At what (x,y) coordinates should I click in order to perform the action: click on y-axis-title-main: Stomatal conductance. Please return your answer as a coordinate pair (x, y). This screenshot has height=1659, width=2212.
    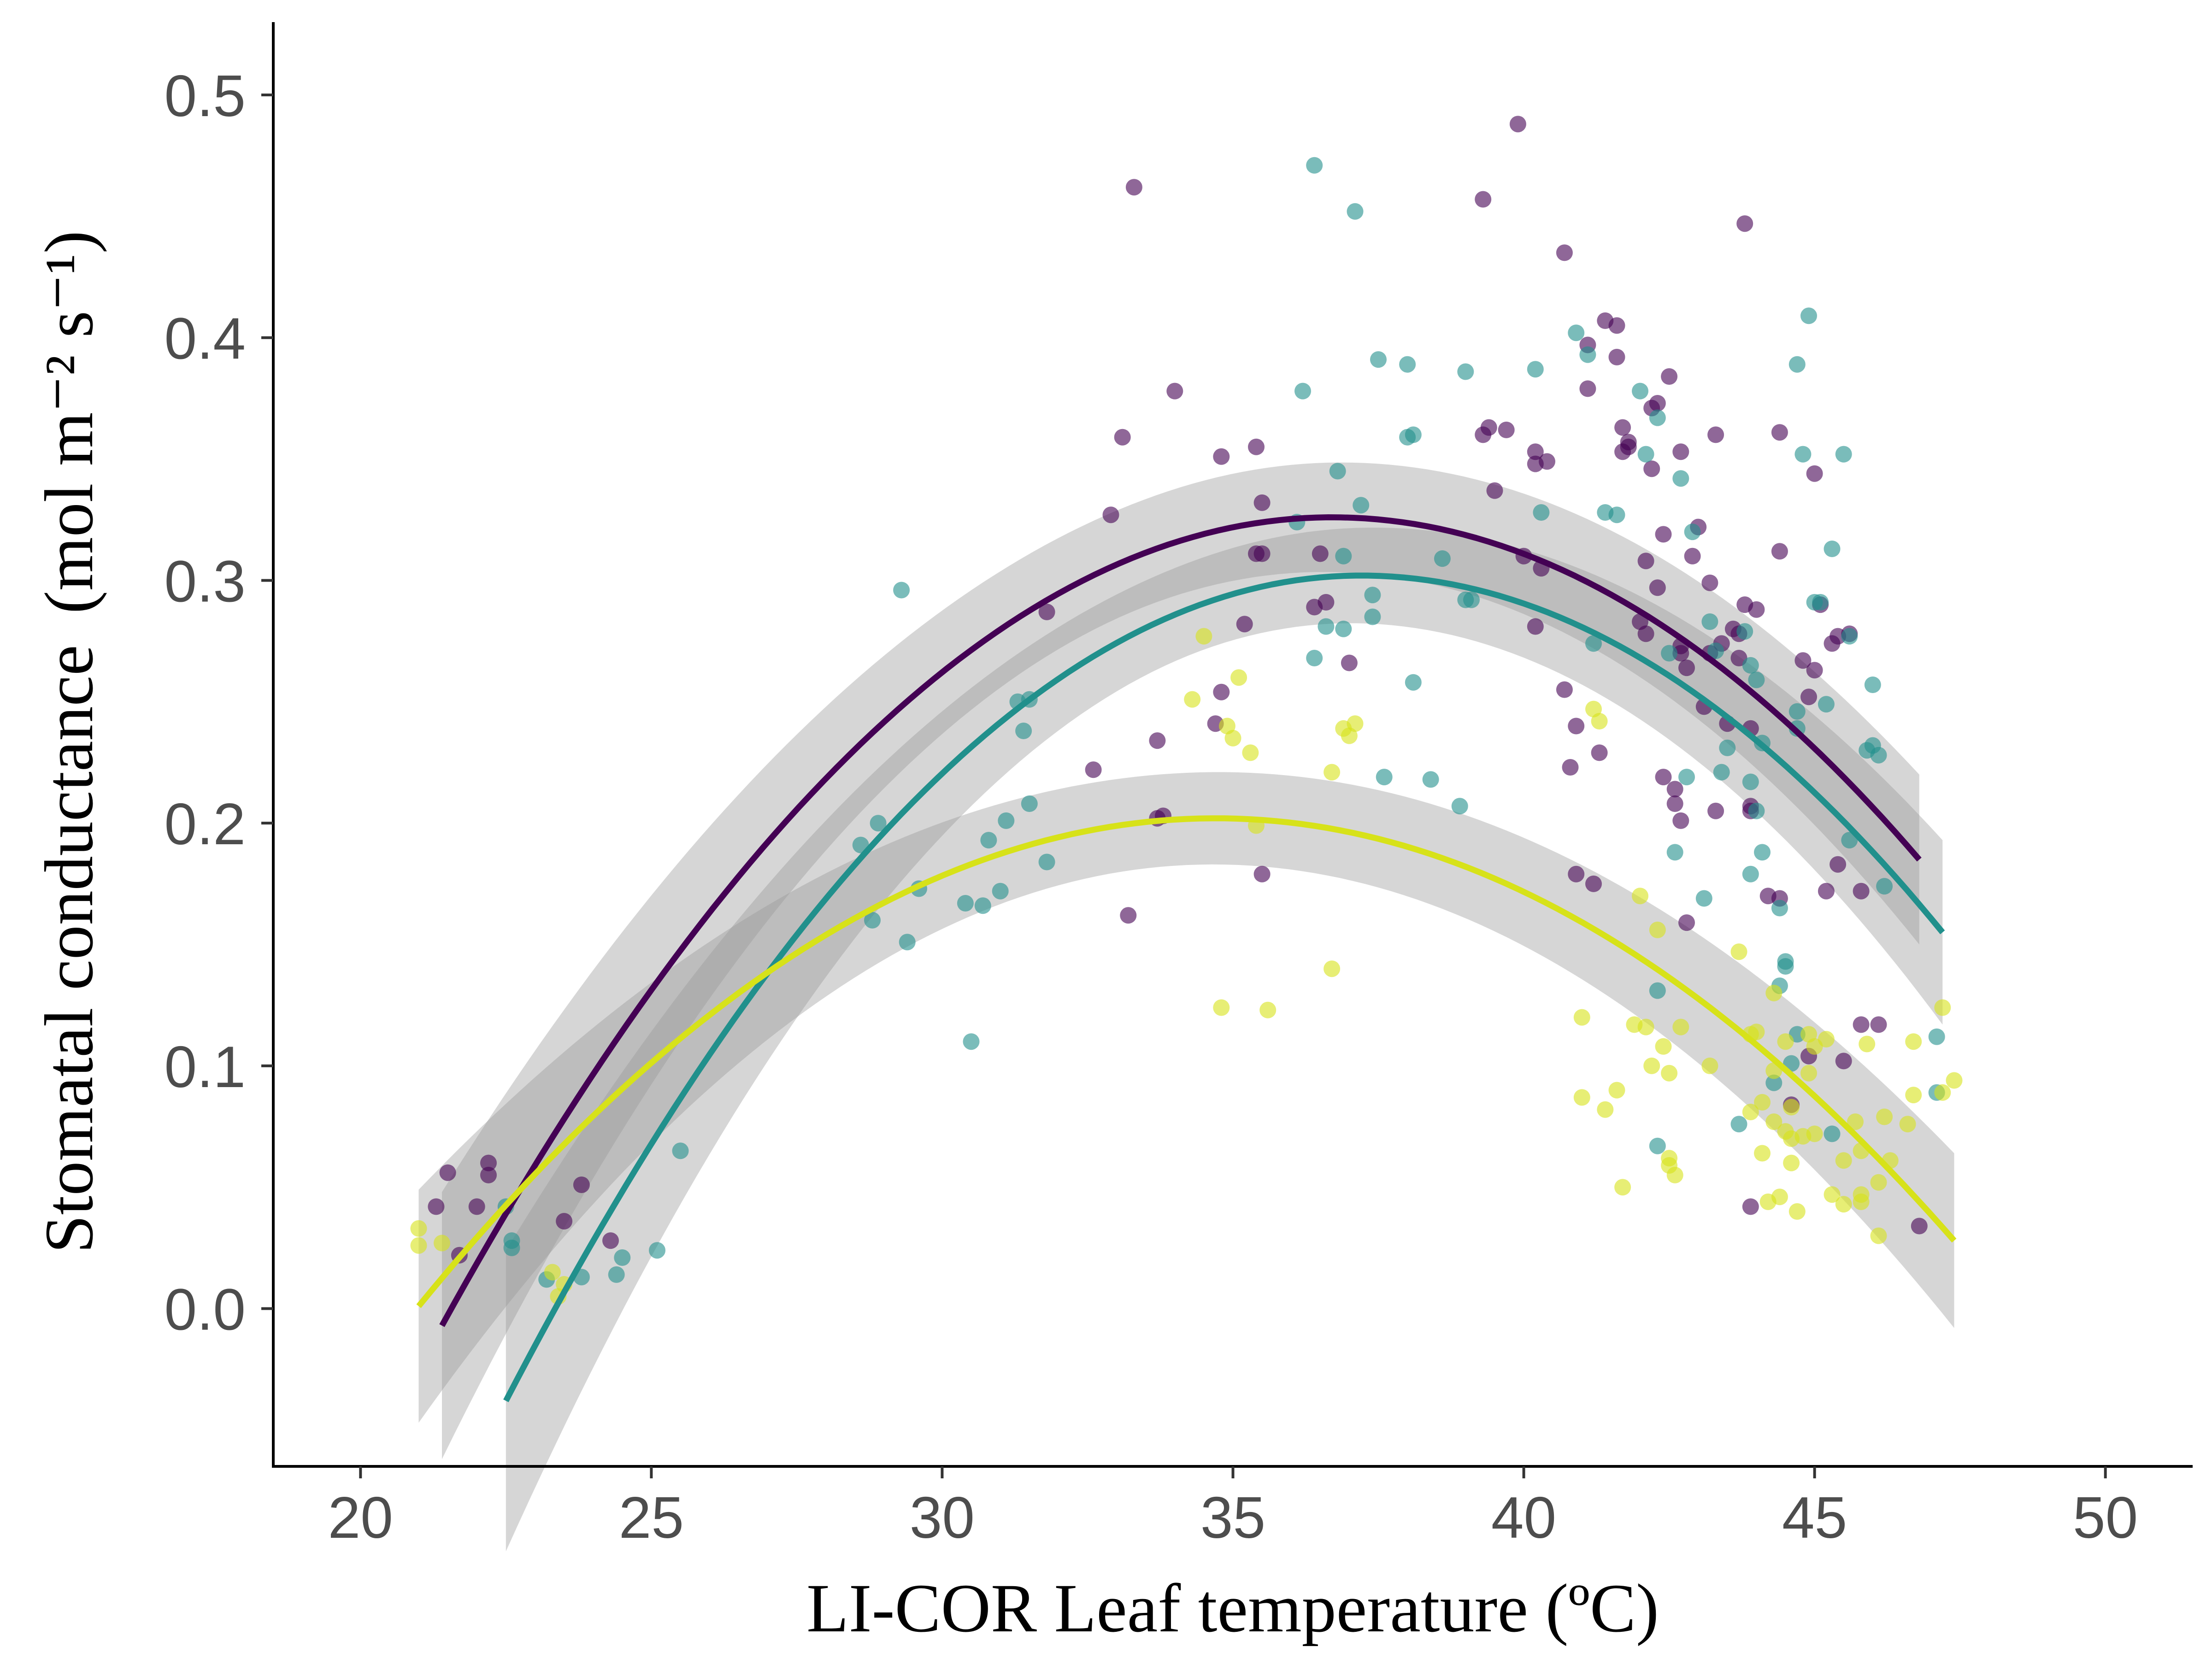
    Looking at the image, I should click on (69, 949).